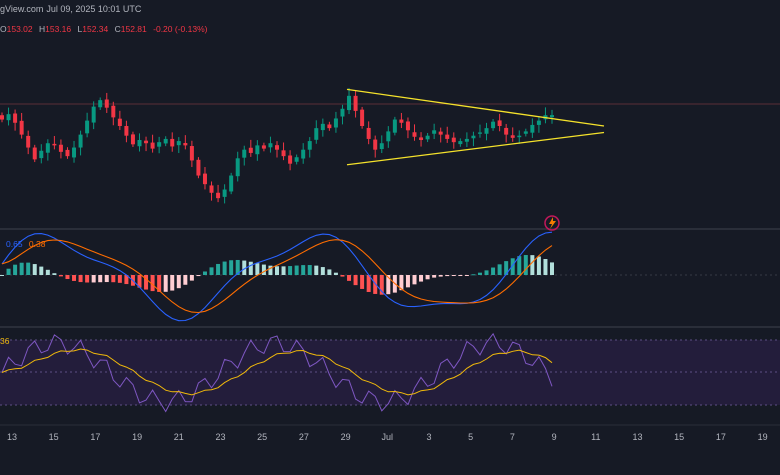  What do you see at coordinates (137, 437) in the screenshot?
I see `x-tick-label: 19` at bounding box center [137, 437].